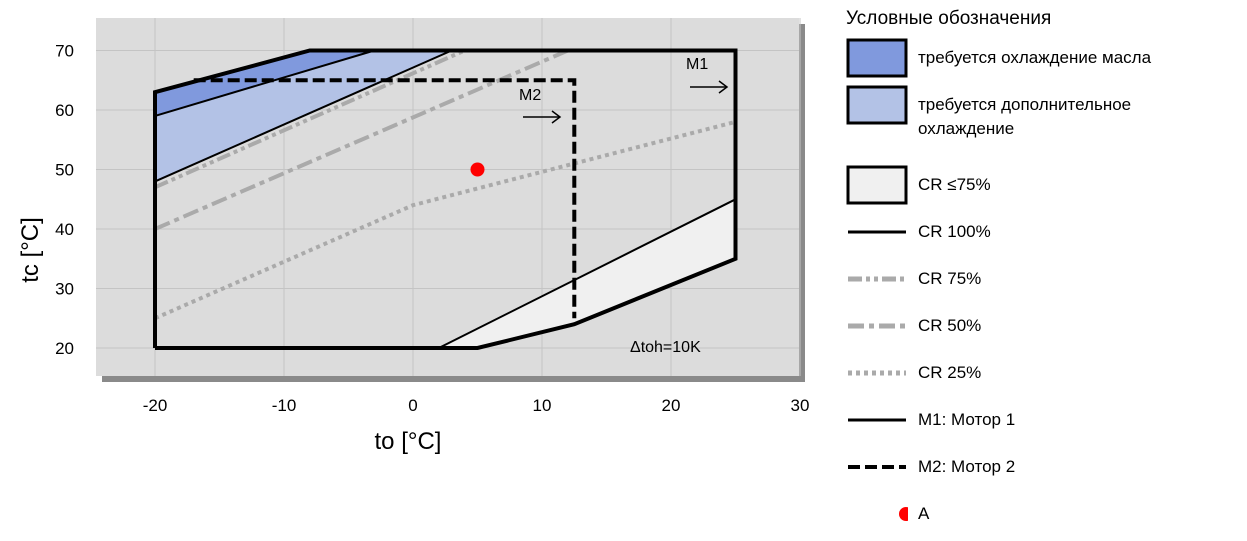  Describe the element at coordinates (64, 289) in the screenshot. I see `y-tick-label: 30` at that location.